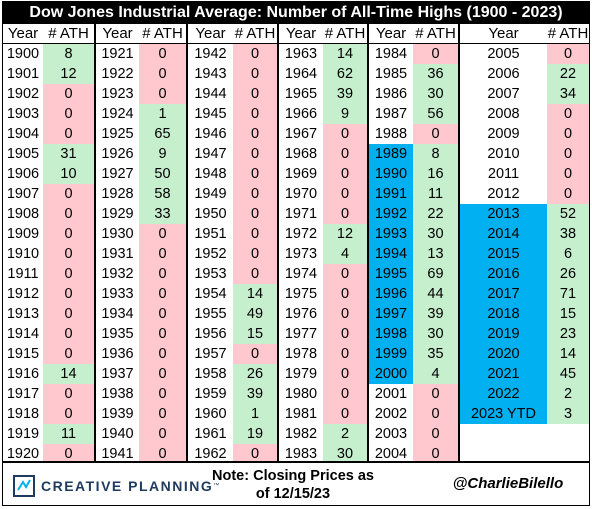 The width and height of the screenshot is (592, 509). I want to click on year-cell: 1958, so click(210, 374).